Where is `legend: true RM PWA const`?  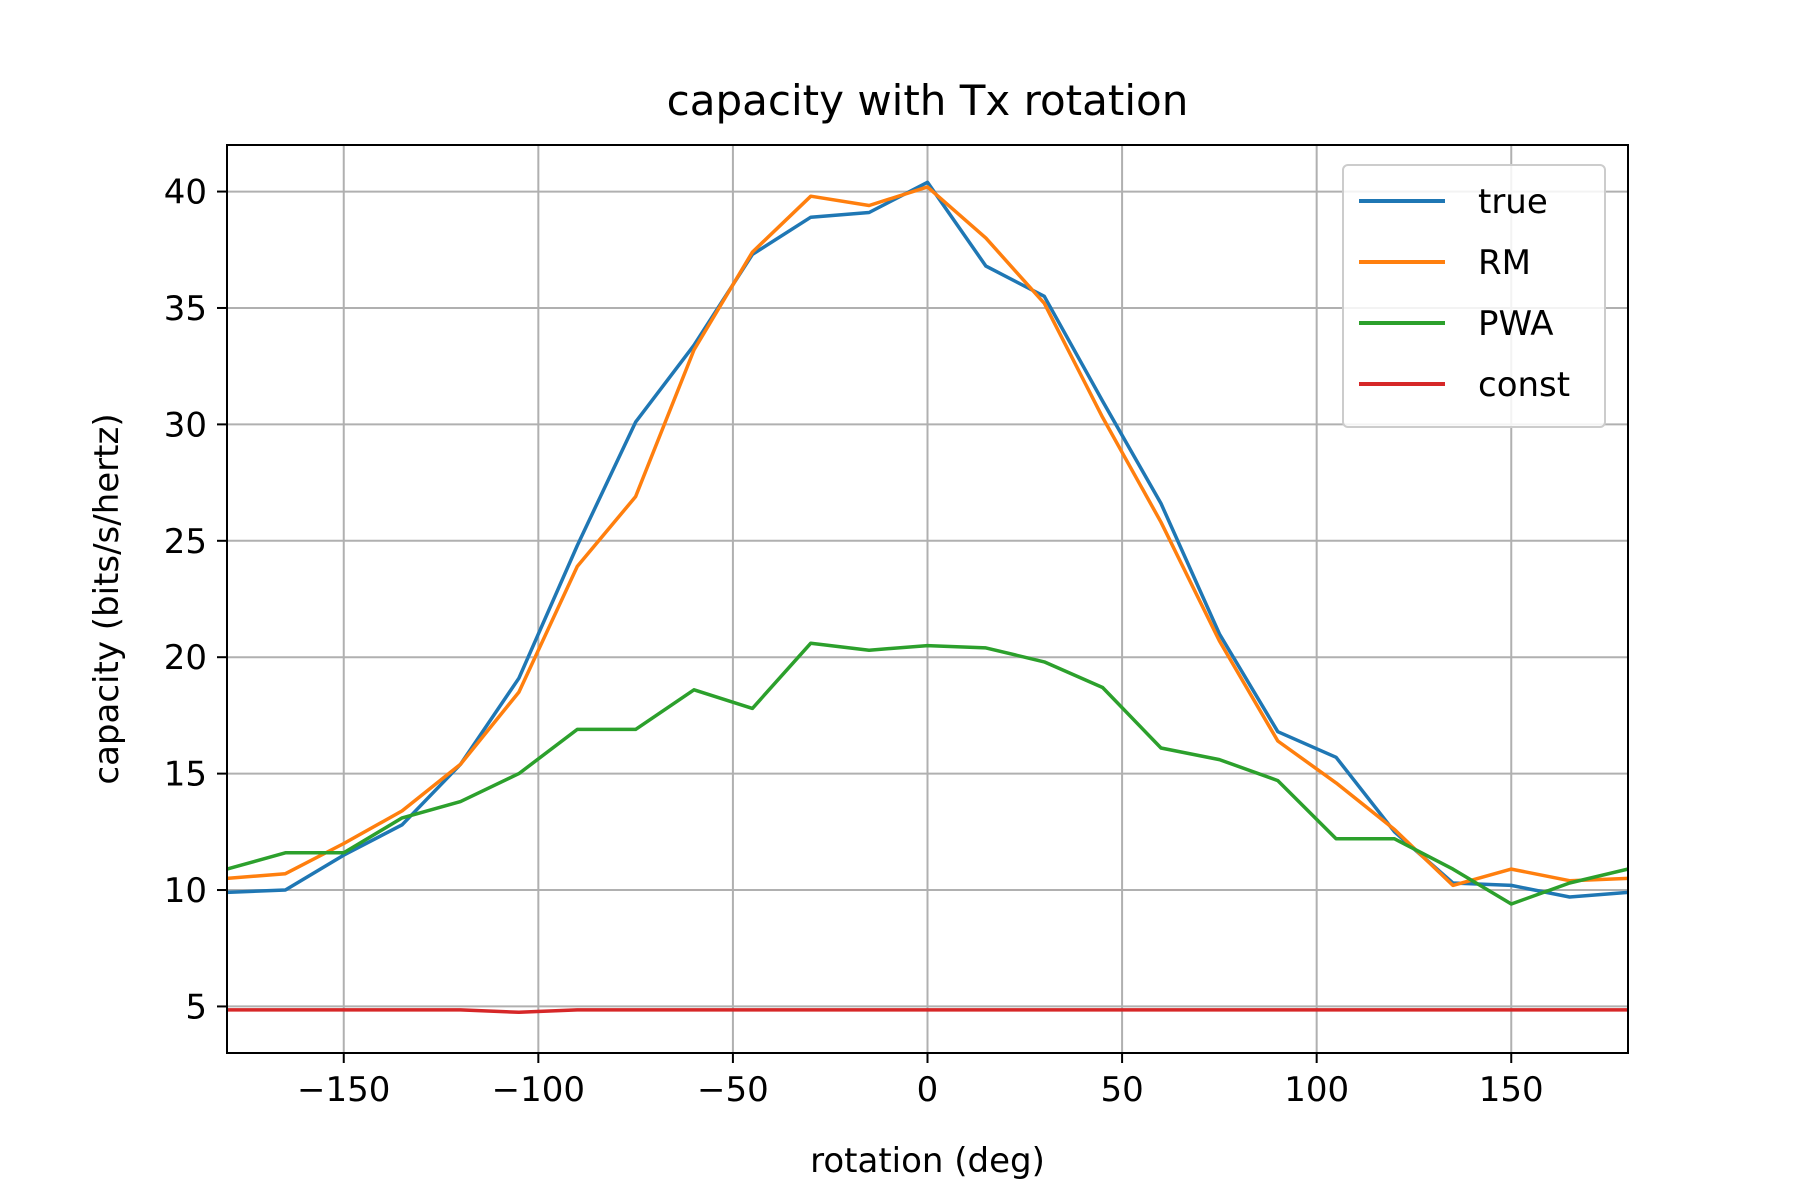
legend: true RM PWA const is located at coordinates (1474, 296).